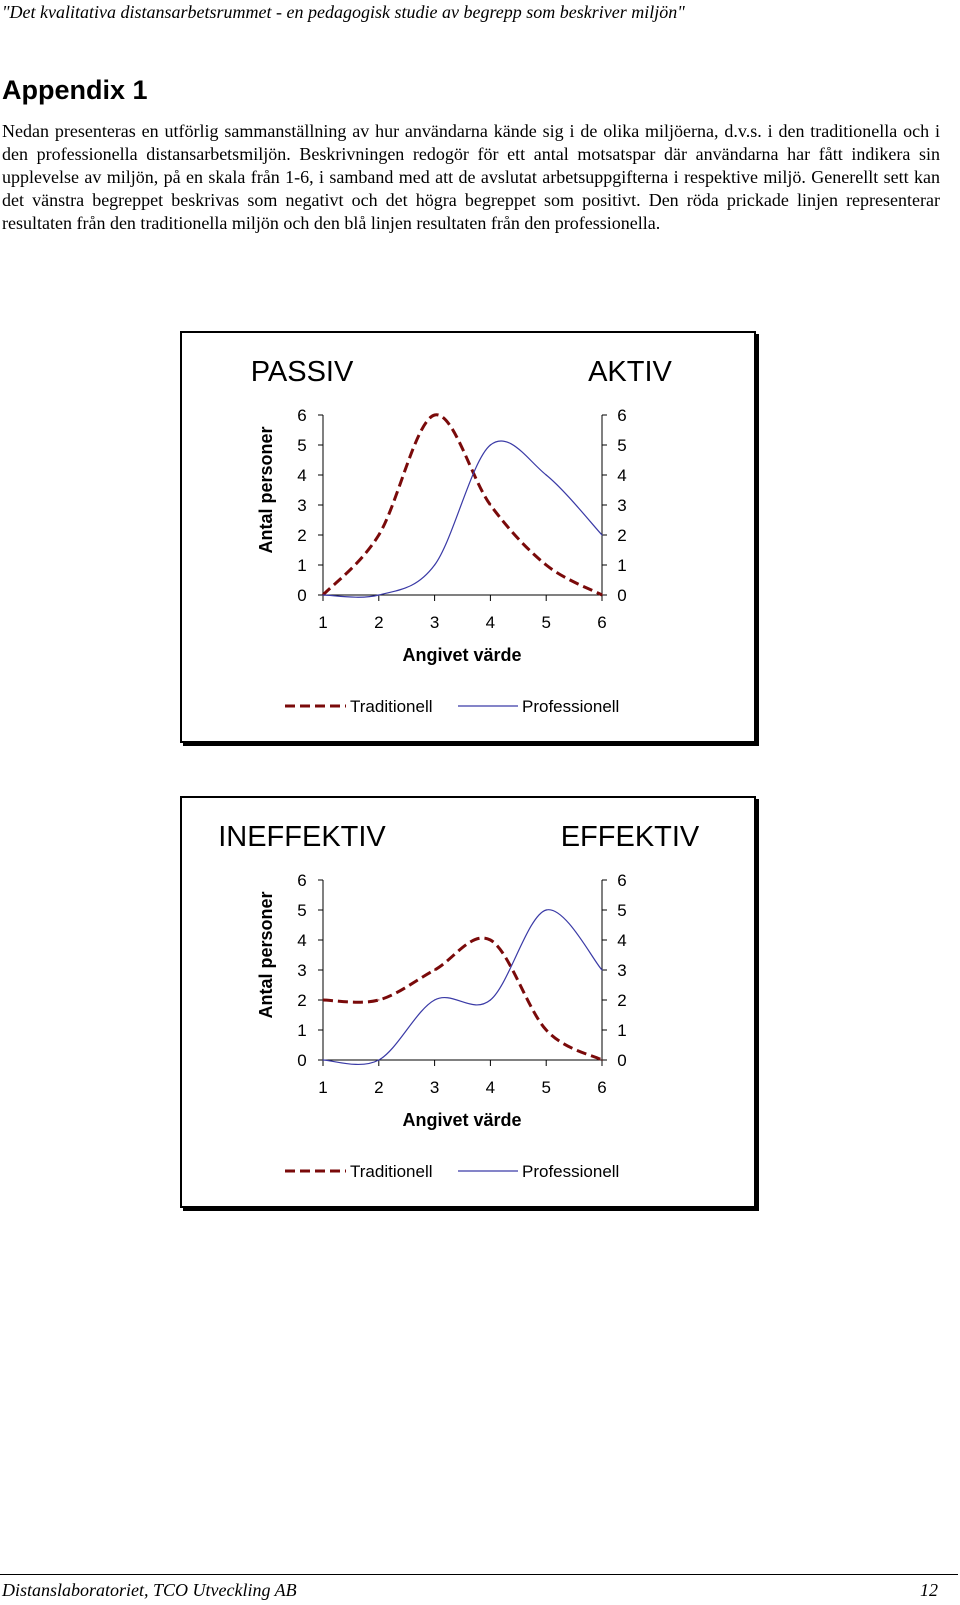 The image size is (960, 1605). I want to click on appendix-heading: Appendix 1, so click(75, 90).